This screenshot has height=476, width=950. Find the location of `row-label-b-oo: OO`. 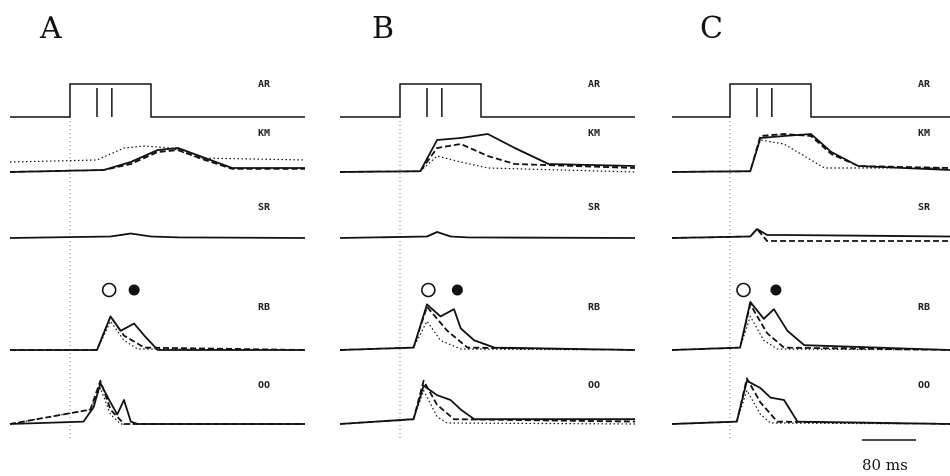

row-label-b-oo: OO is located at coordinates (594, 385).